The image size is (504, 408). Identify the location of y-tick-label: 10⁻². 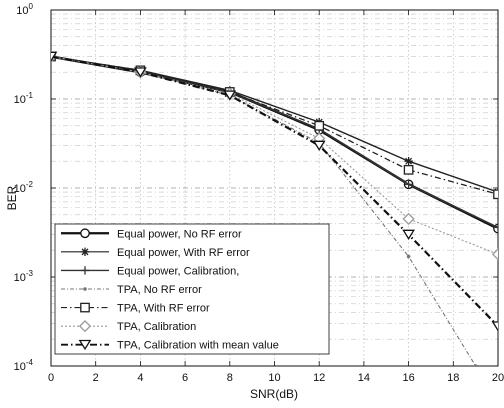
(24, 187).